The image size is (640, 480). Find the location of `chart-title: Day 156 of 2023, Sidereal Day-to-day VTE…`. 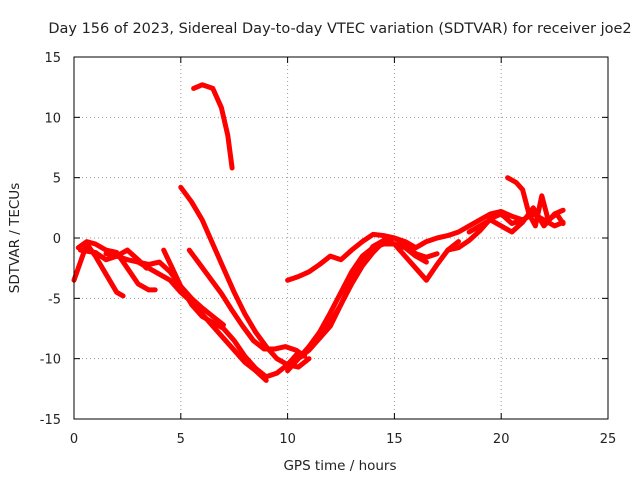

chart-title: Day 156 of 2023, Sidereal Day-to-day VTE… is located at coordinates (339, 29).